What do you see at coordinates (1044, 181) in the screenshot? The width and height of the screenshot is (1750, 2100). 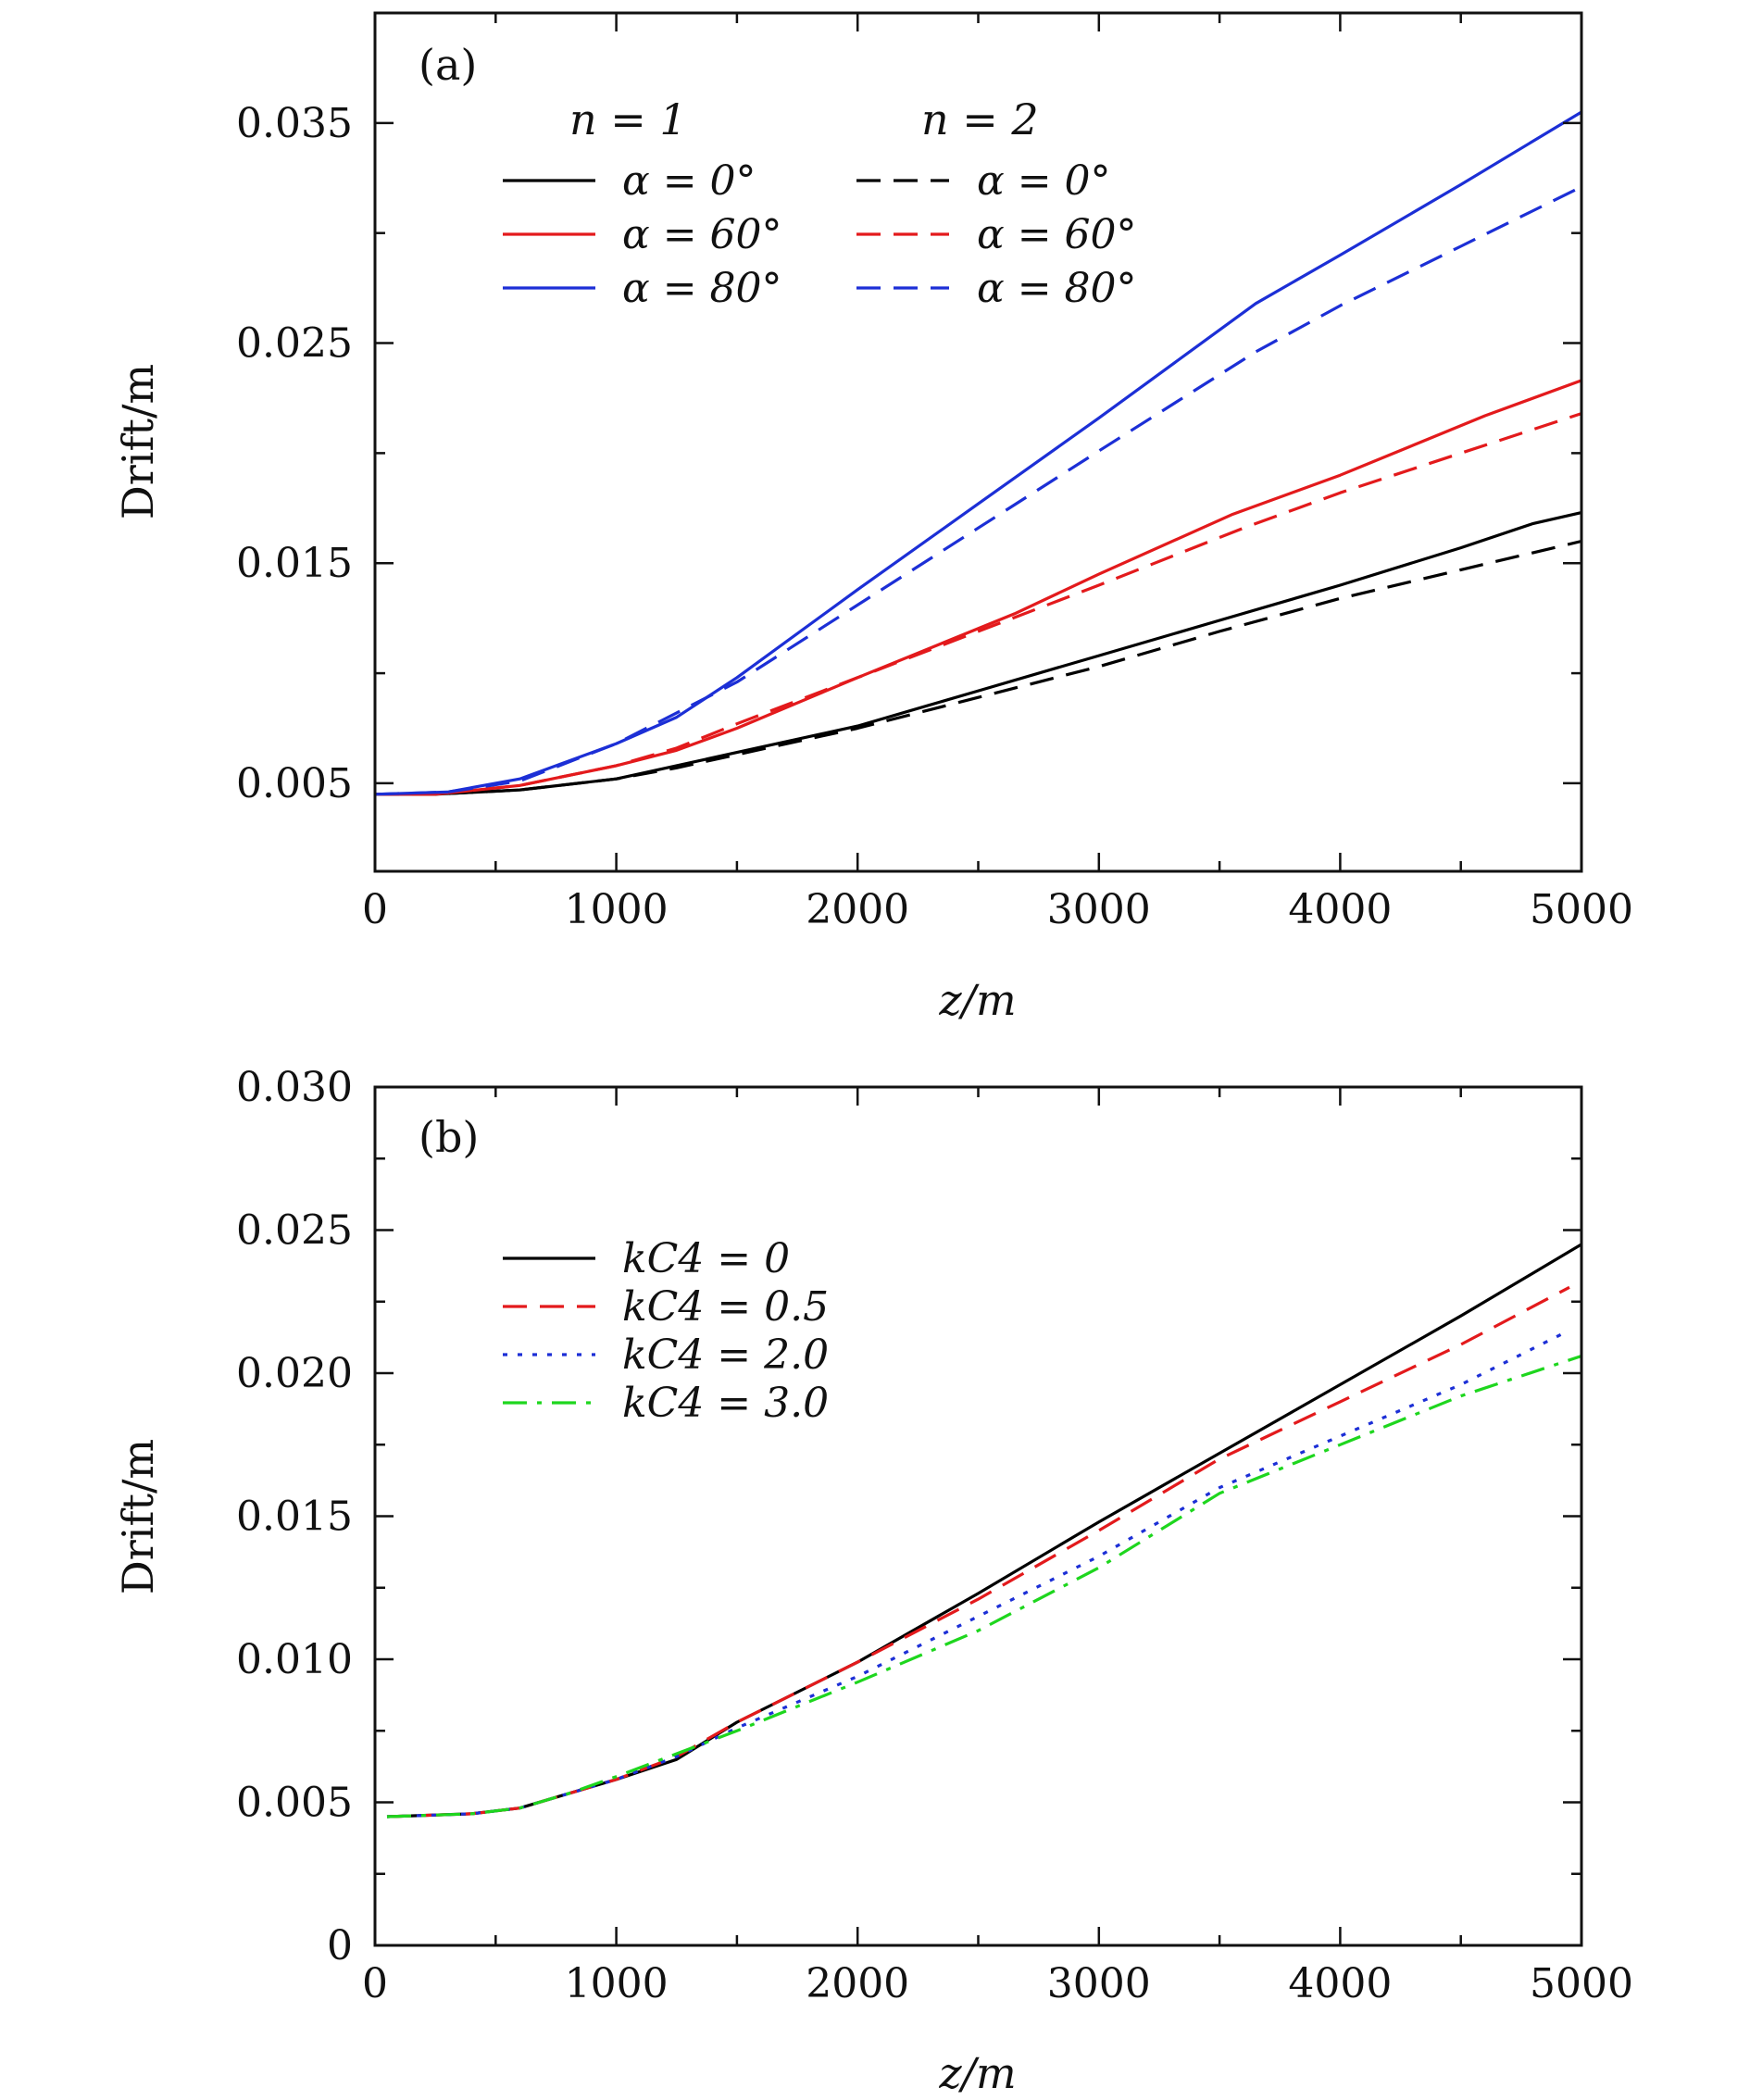 I see `panel-a-legend-label-3: α = 0°` at bounding box center [1044, 181].